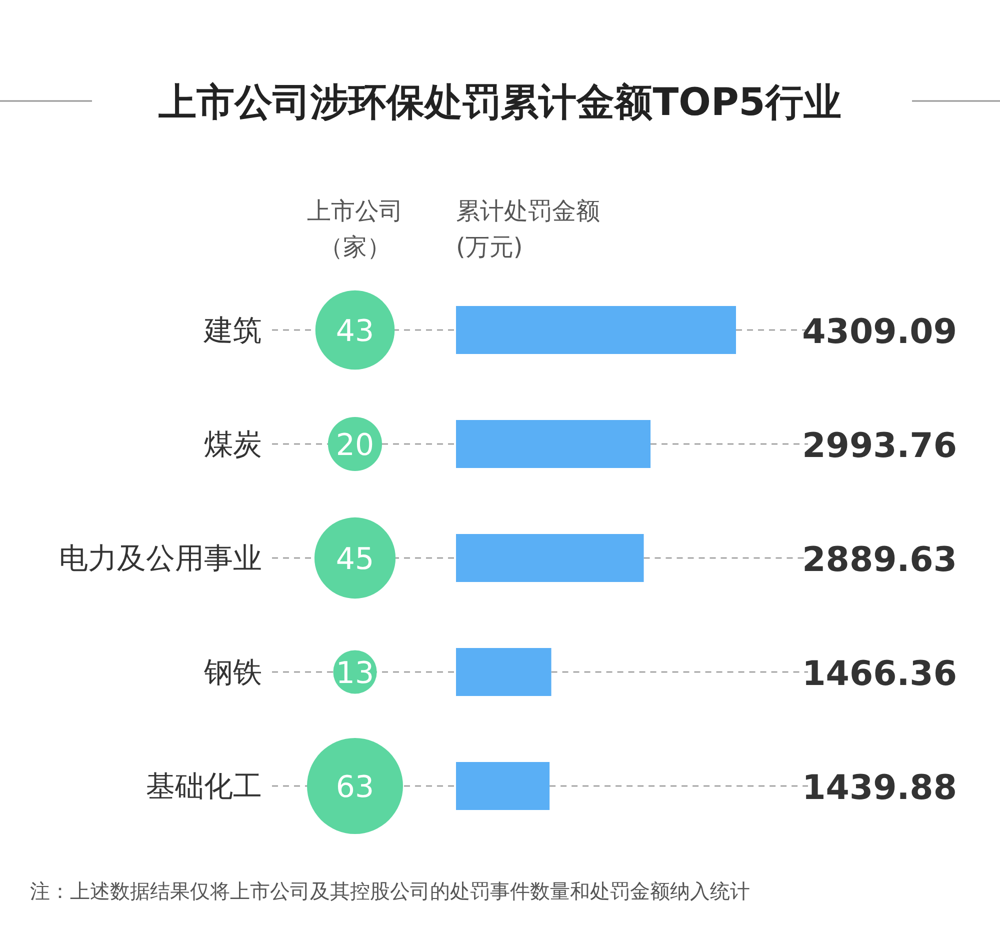  What do you see at coordinates (160, 558) in the screenshot?
I see `y-tick-label: 电力及公用事业` at bounding box center [160, 558].